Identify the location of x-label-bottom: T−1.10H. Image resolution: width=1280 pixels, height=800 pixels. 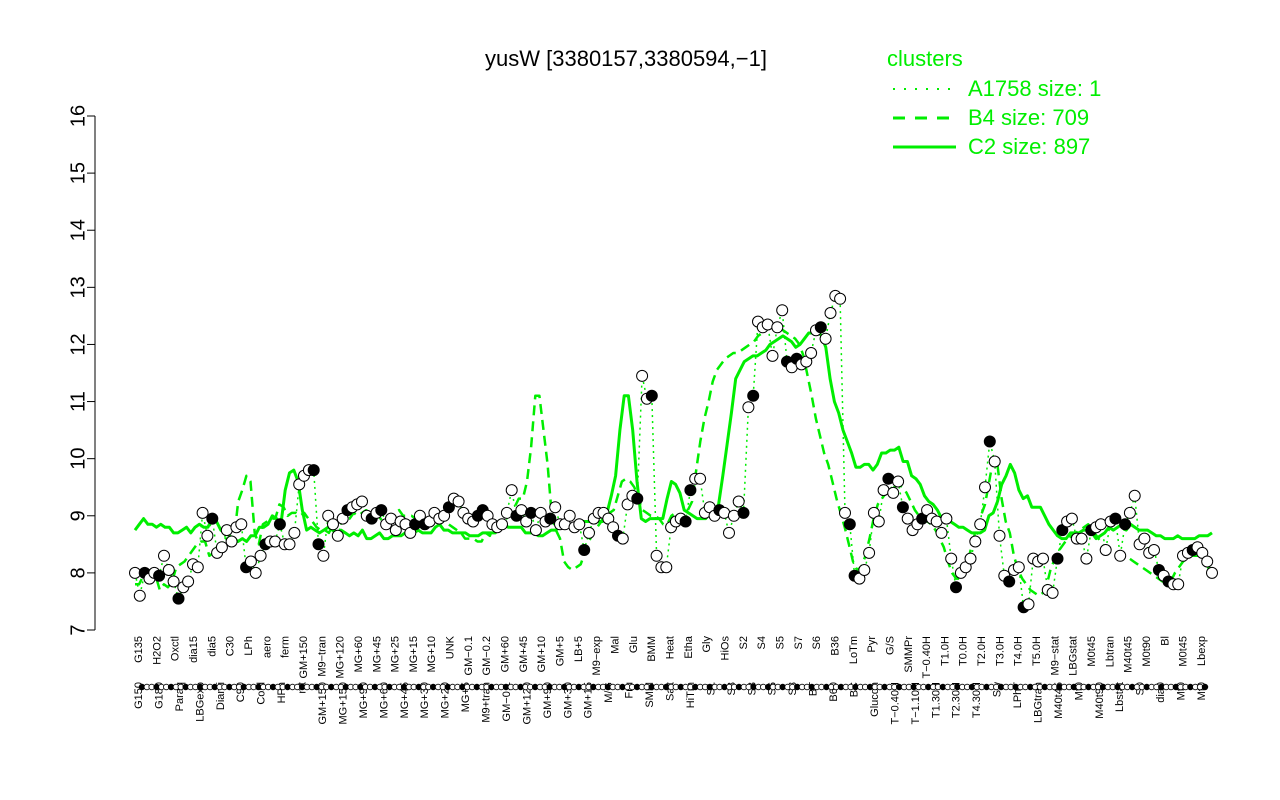
(916, 703).